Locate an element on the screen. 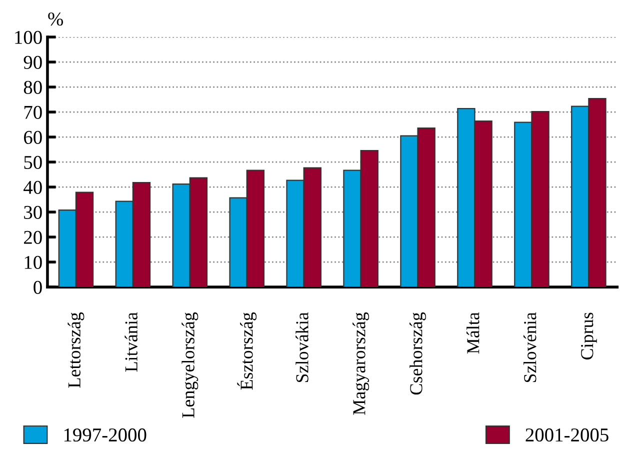 This screenshot has width=633, height=463. x-tick-label: Litvánia is located at coordinates (131, 342).